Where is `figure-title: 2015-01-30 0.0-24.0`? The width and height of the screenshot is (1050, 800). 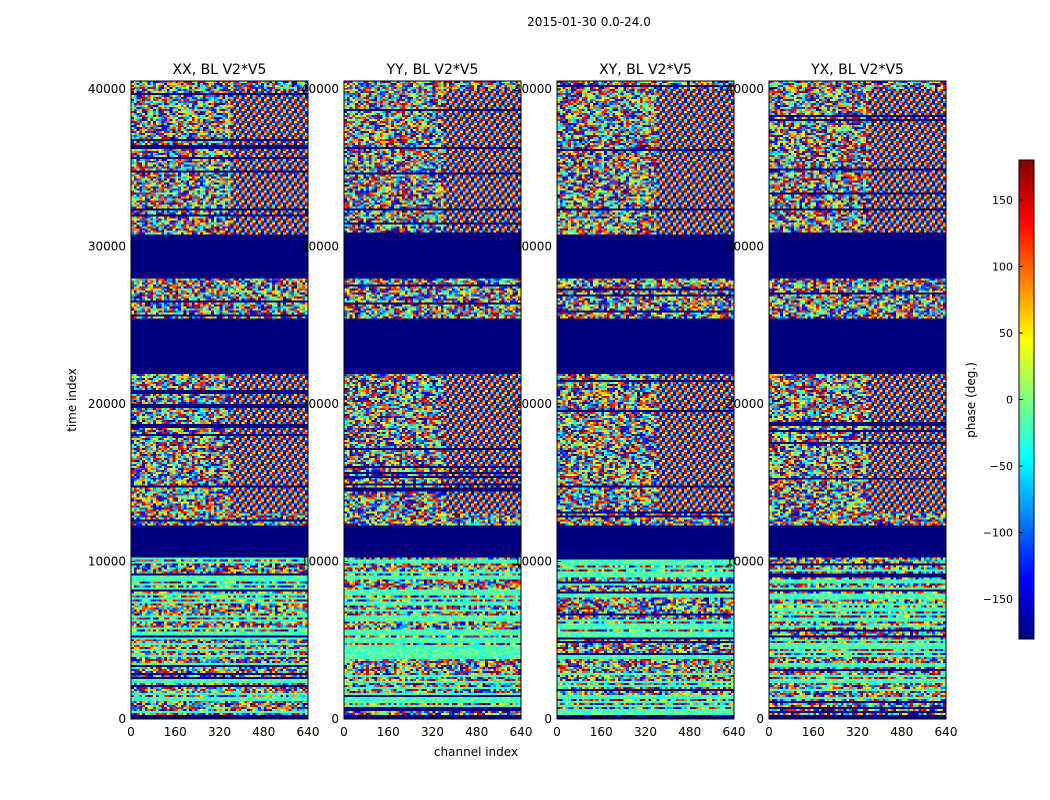
figure-title: 2015-01-30 0.0-24.0 is located at coordinates (589, 22).